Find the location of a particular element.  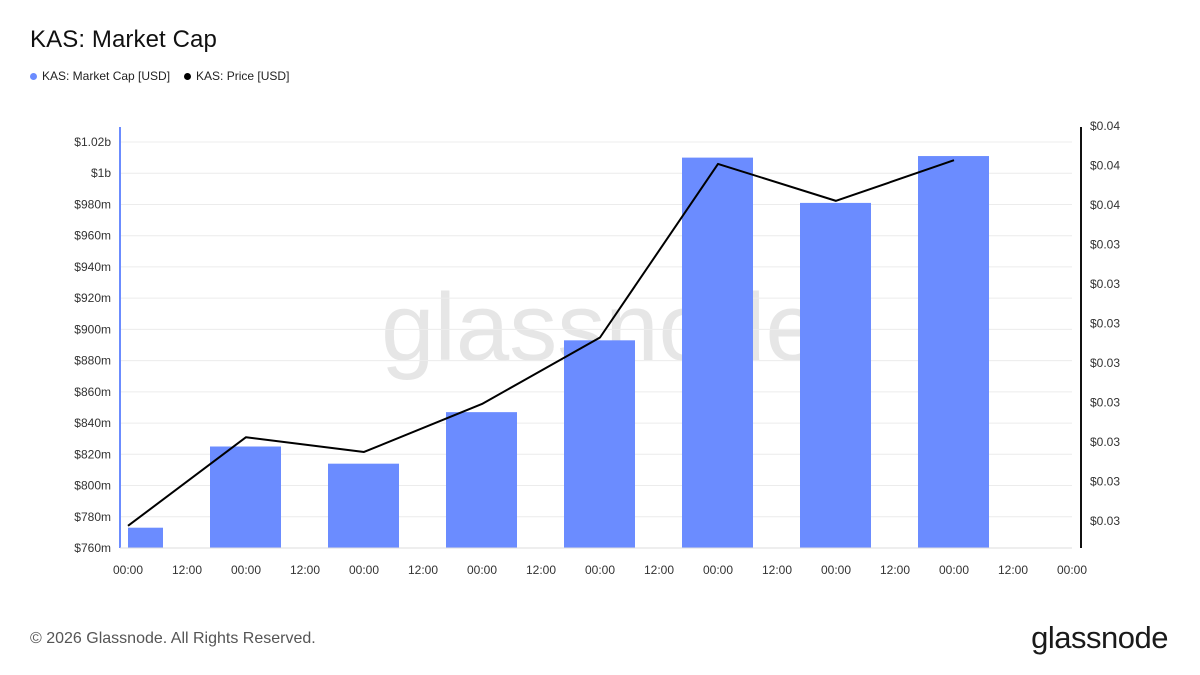

y-left-tick-label: $960m is located at coordinates (92, 236).